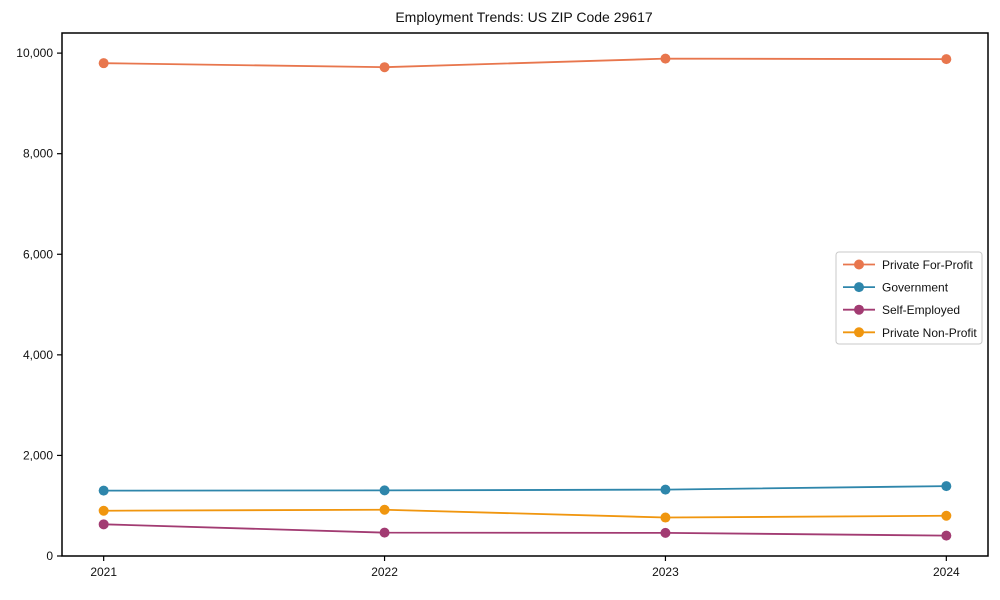 Image resolution: width=1000 pixels, height=600 pixels. Describe the element at coordinates (384, 490) in the screenshot. I see `data-point-government-2022` at that location.